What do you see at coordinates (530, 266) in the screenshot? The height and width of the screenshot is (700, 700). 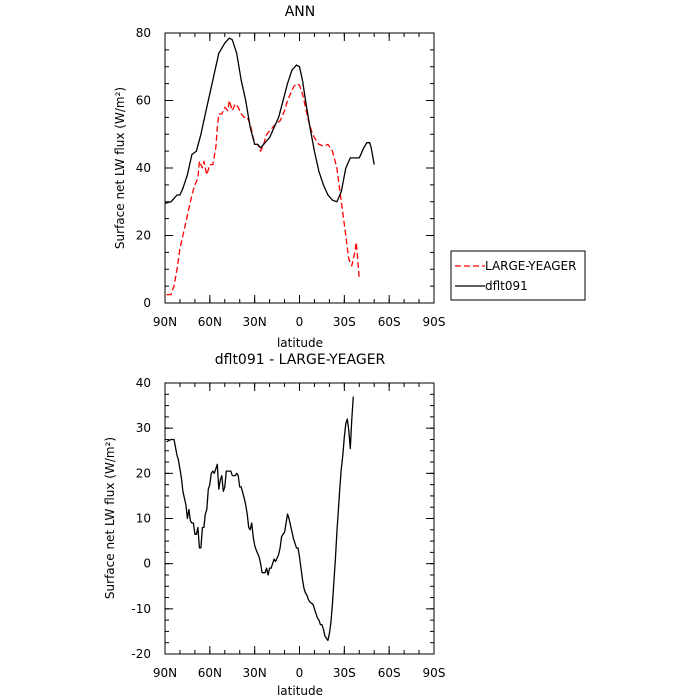 I see `legend-label-large-yeager: LARGE-YEAGER` at bounding box center [530, 266].